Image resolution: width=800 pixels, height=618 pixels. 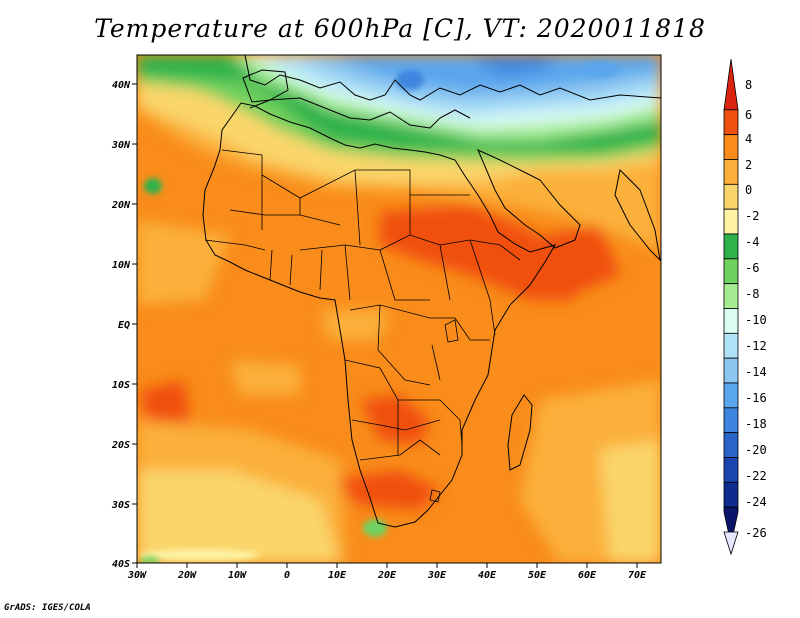 What do you see at coordinates (748, 139) in the screenshot?
I see `colorbar-label: 4` at bounding box center [748, 139].